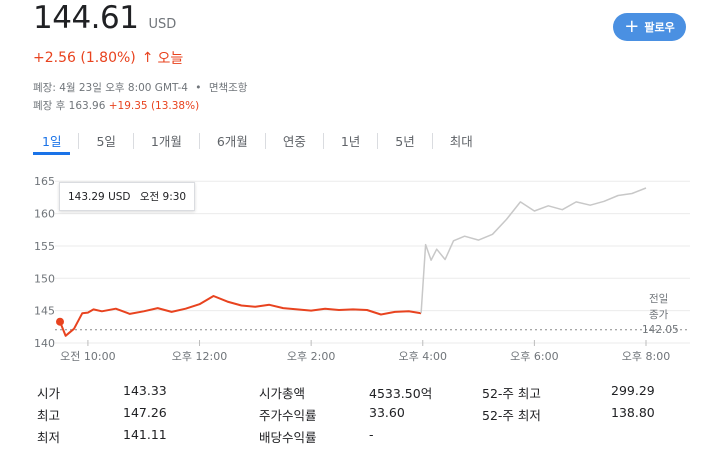 The height and width of the screenshot is (464, 710). What do you see at coordinates (632, 26) in the screenshot?
I see `plus-icon: +` at bounding box center [632, 26].